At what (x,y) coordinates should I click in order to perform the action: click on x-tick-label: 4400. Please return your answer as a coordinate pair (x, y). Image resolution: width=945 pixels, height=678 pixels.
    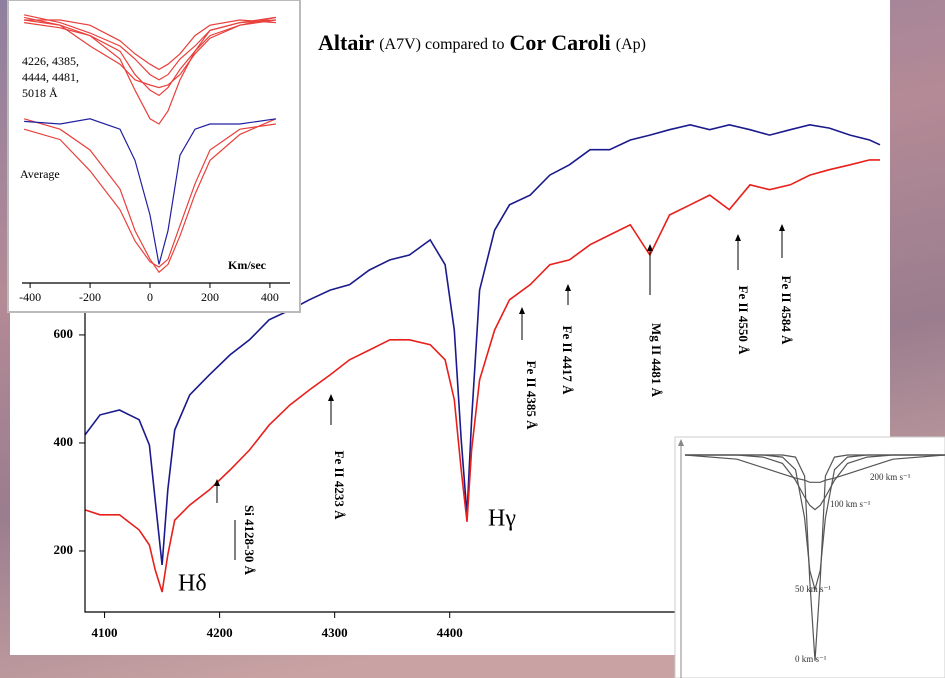
    Looking at the image, I should click on (450, 632).